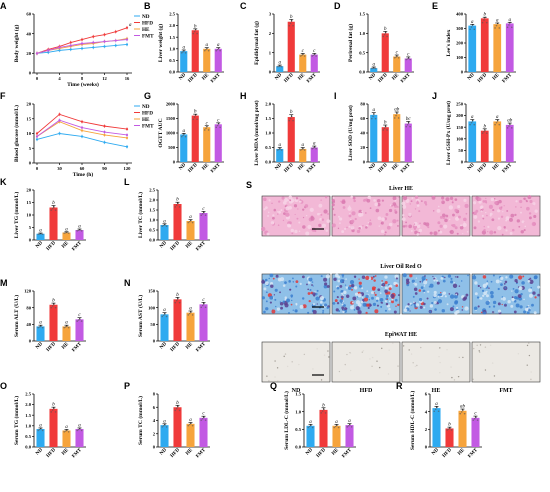 This screenshot has height=492, width=550. Describe the element at coordinates (218, 45) in the screenshot. I see `sig-letter-B: a` at that location.